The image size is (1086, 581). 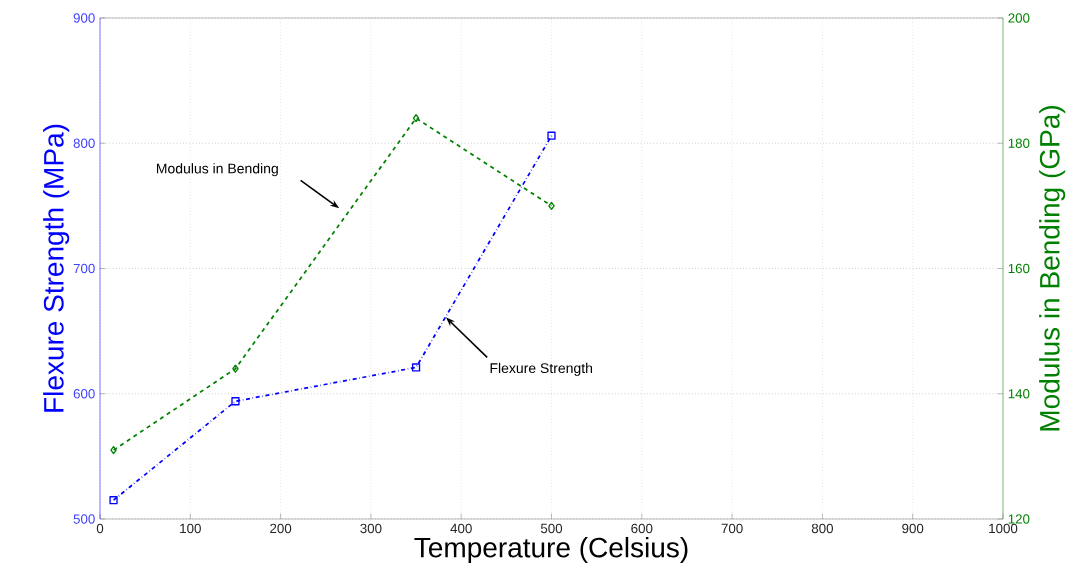 I want to click on y2-tick-label: 200, so click(x=1019, y=18).